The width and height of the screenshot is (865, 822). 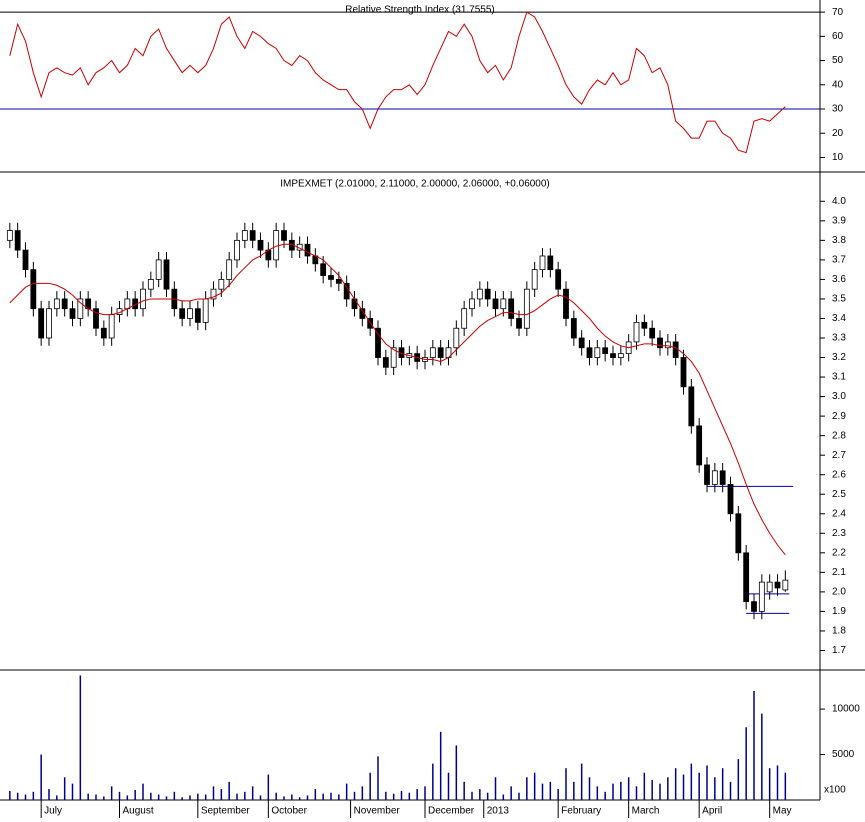 What do you see at coordinates (839, 220) in the screenshot?
I see `y-tick-label: 3.9` at bounding box center [839, 220].